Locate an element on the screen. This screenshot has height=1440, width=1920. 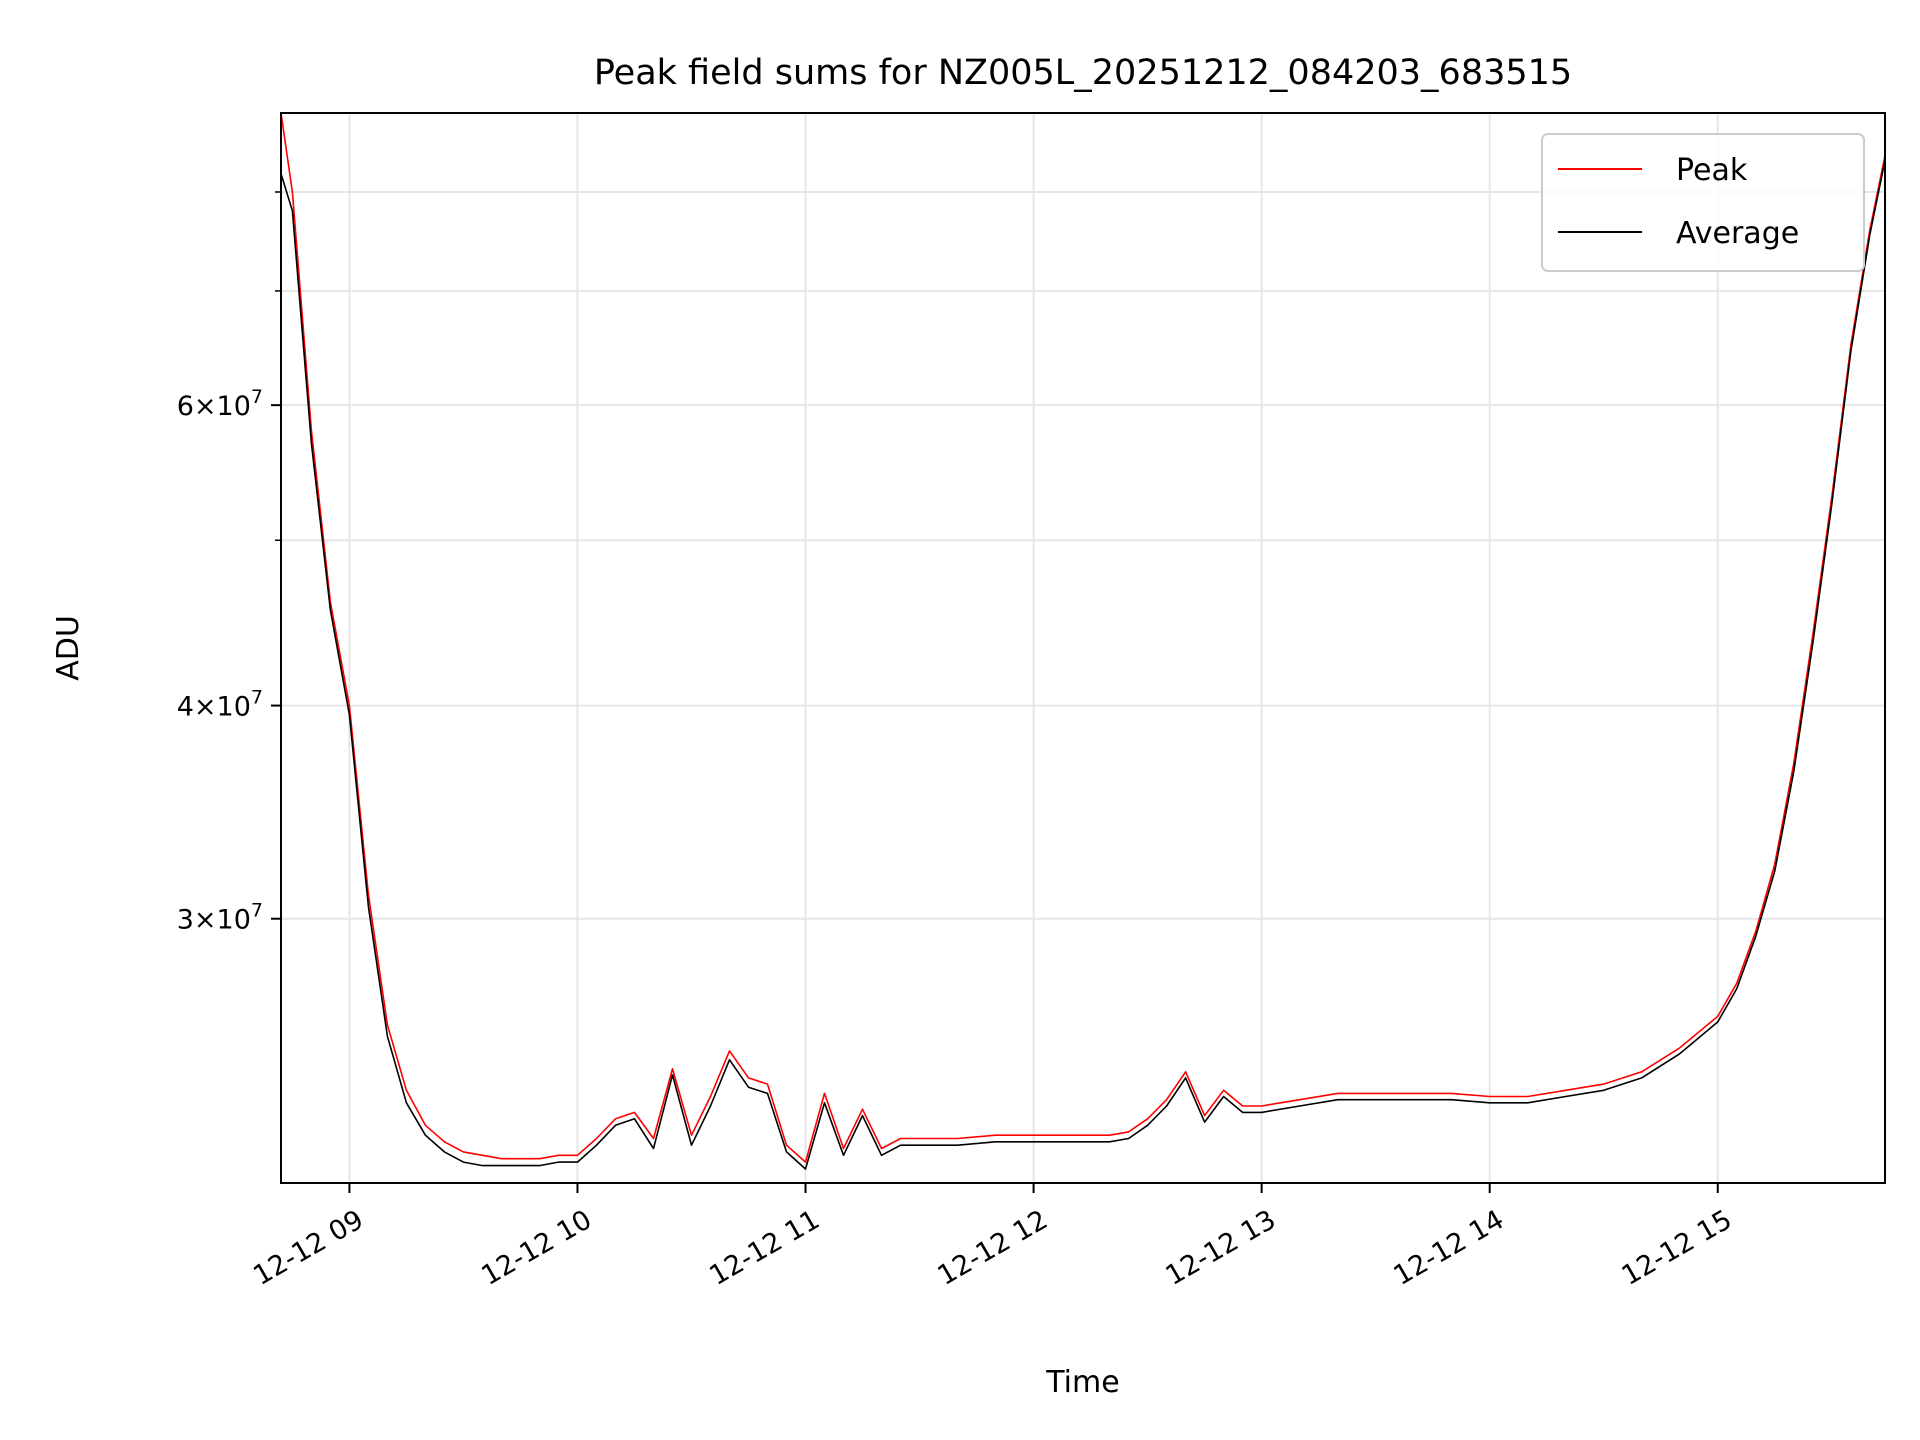
y-tick-mantissa: 3 is located at coordinates (185, 920).